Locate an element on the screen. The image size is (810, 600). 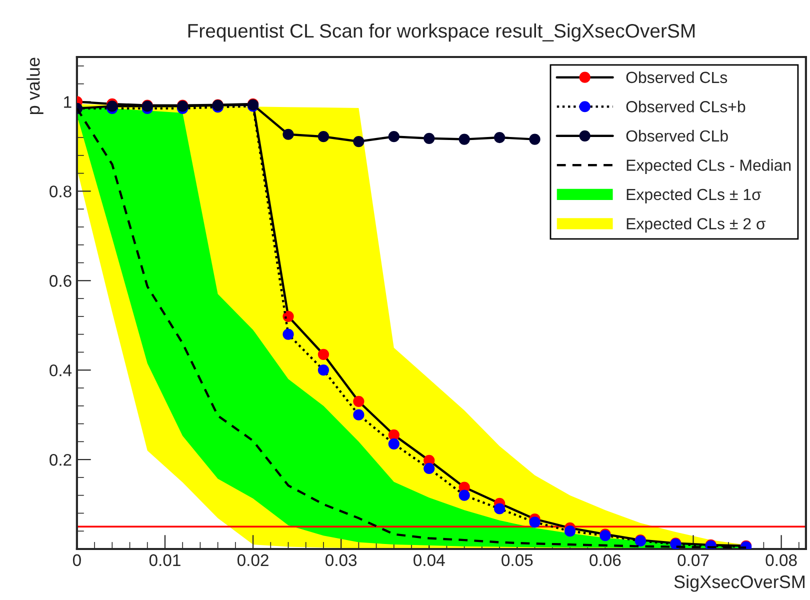
y-tick-label: 1 is located at coordinates (68, 102).